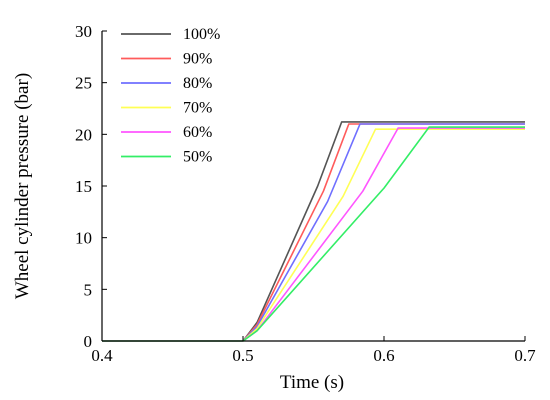 The width and height of the screenshot is (550, 400). What do you see at coordinates (197, 83) in the screenshot?
I see `legend-label: 80%` at bounding box center [197, 83].